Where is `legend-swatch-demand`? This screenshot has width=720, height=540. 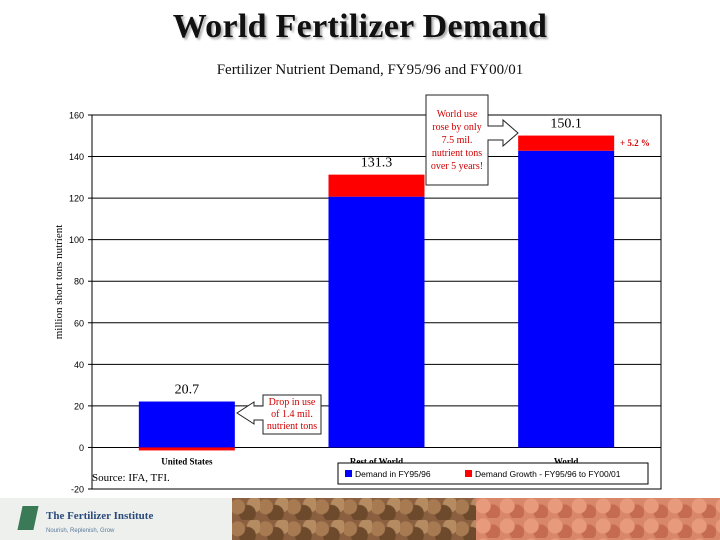
legend-swatch-demand is located at coordinates (348, 473).